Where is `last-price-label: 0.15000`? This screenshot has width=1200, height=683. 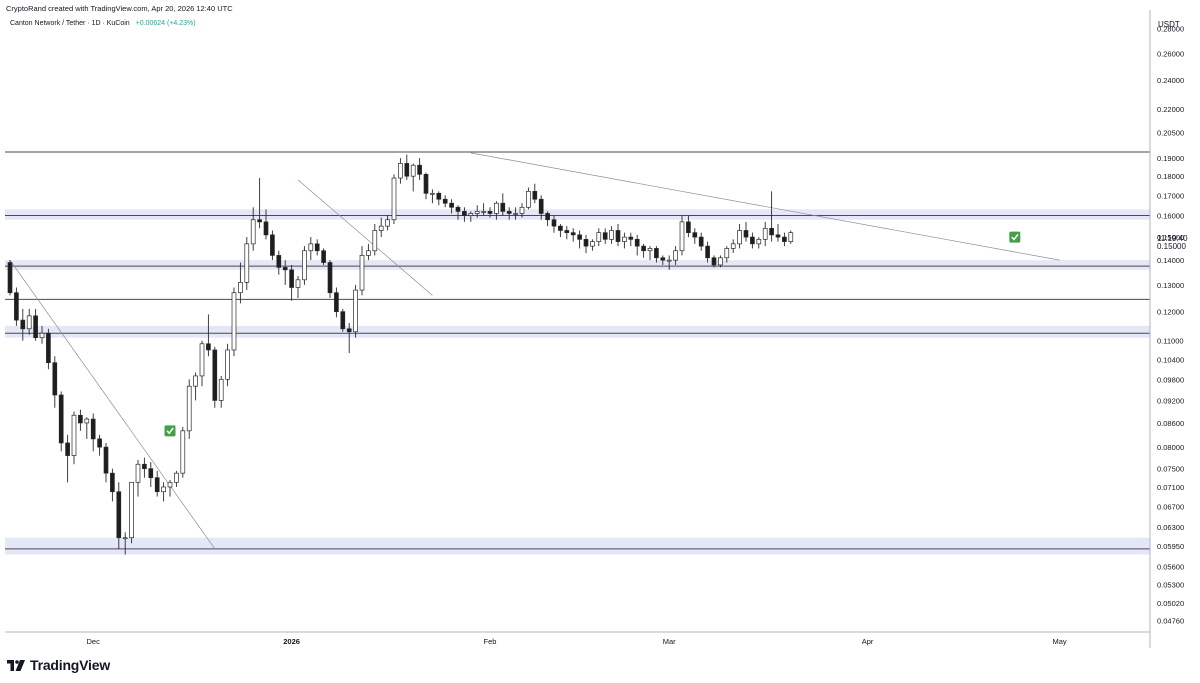
last-price-label: 0.15000 is located at coordinates (1171, 246).